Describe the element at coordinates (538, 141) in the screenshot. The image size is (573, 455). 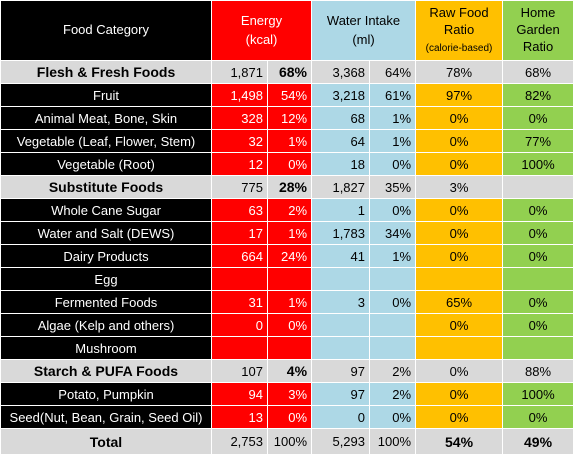
I see `row-home: 77%` at that location.